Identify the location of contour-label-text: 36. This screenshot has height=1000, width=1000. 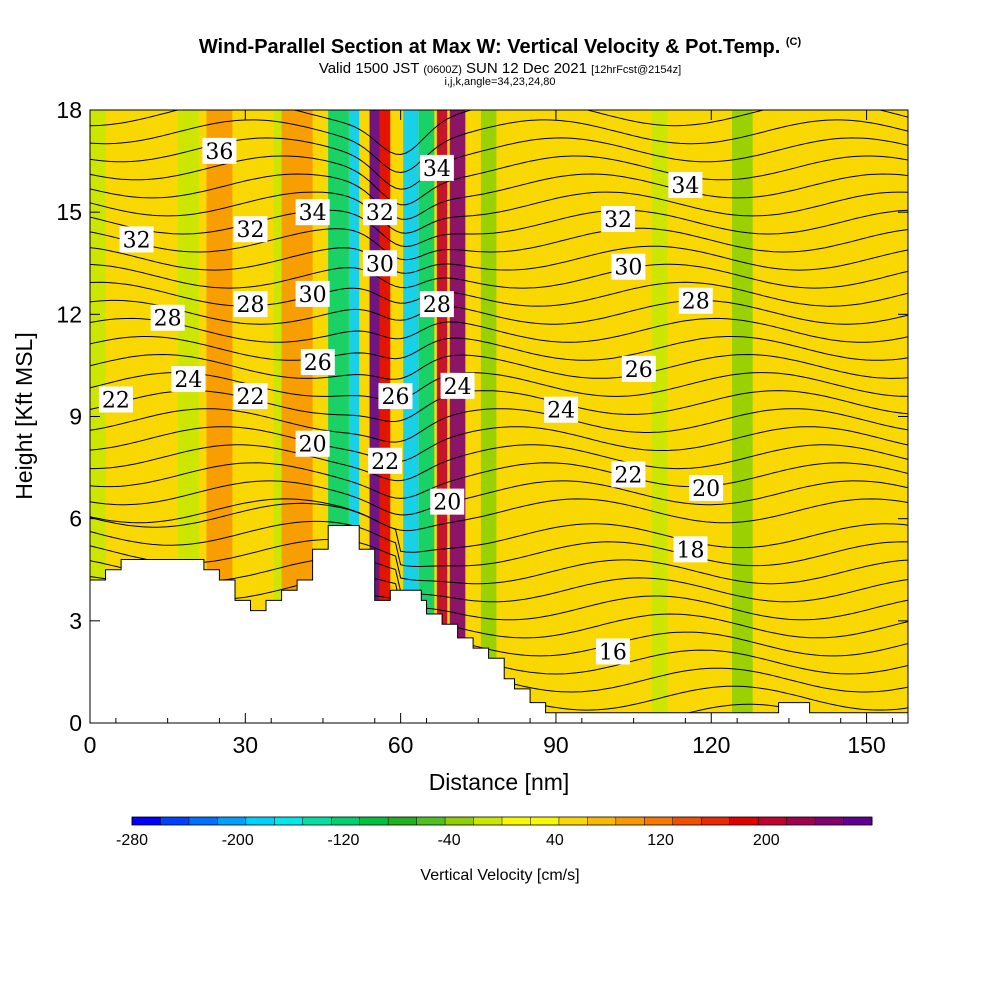
(219, 152).